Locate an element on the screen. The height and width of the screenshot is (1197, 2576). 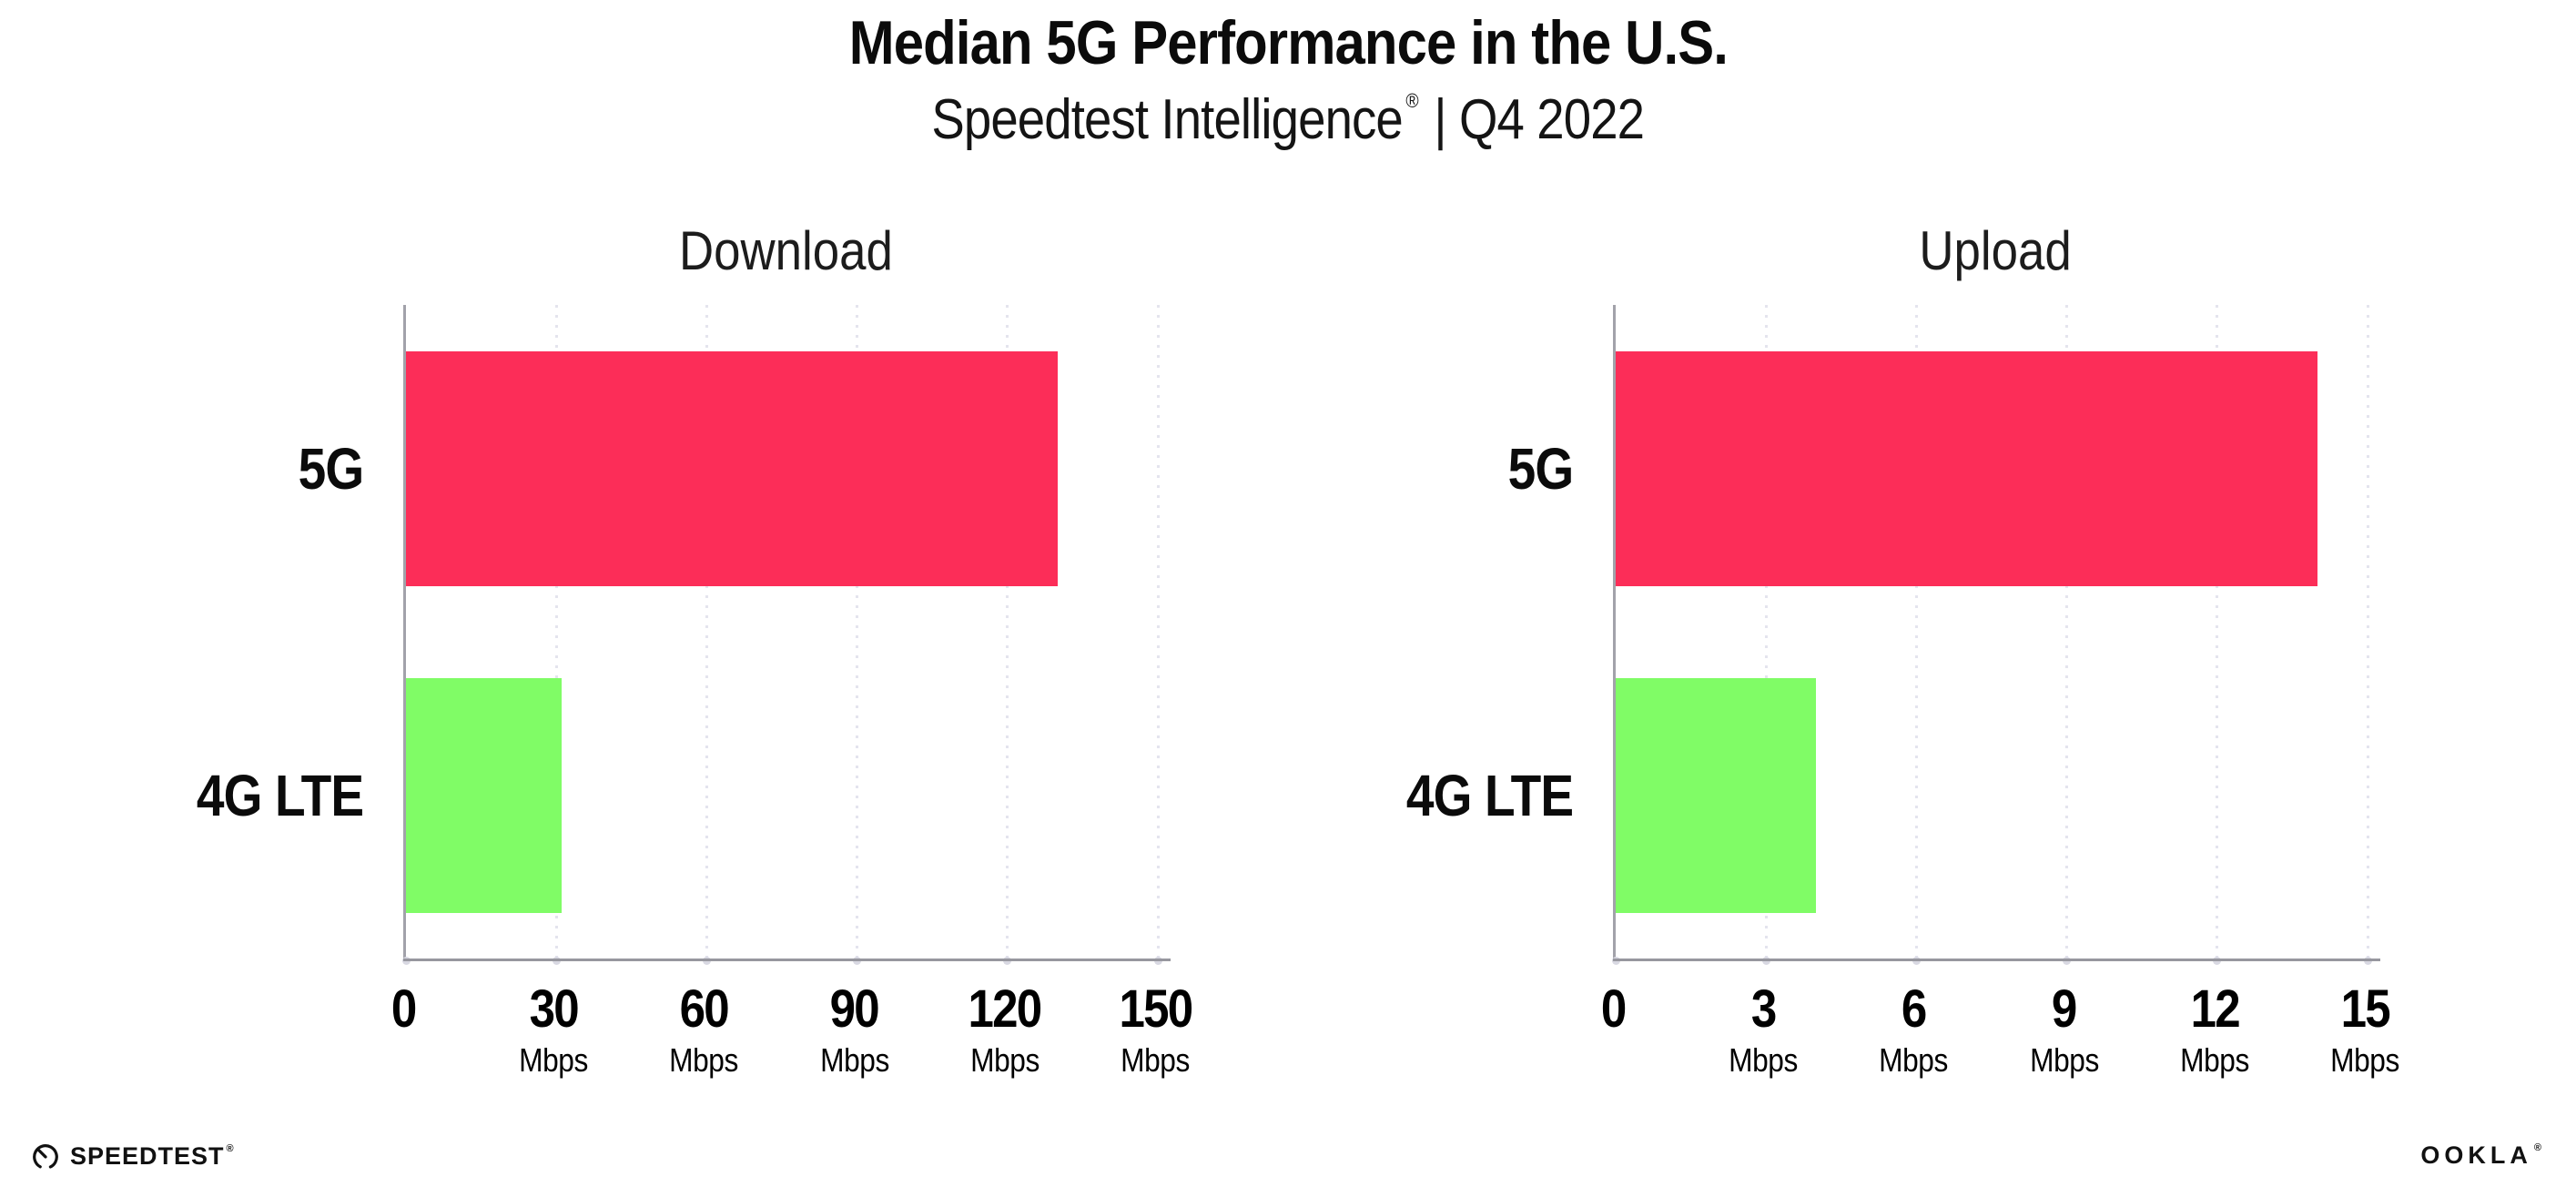
ookla-wordmark: OOKLA ® is located at coordinates (2483, 1155).